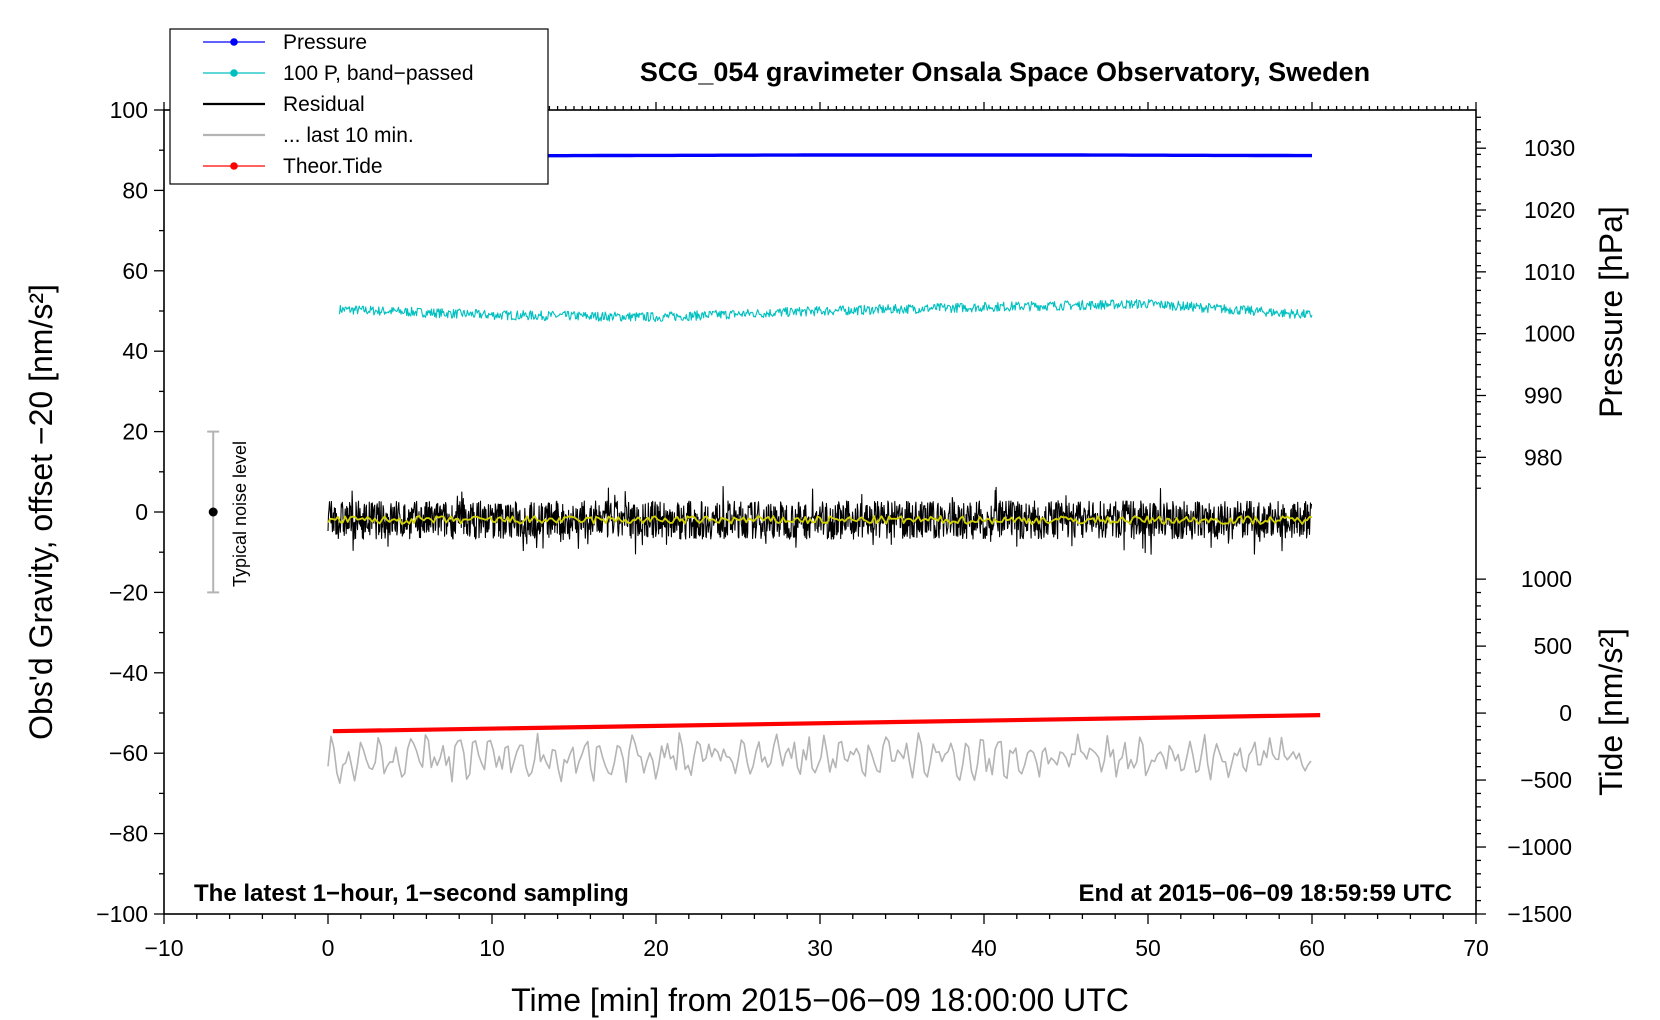  I want to click on noise-level-label: Typical noise level, so click(240, 514).